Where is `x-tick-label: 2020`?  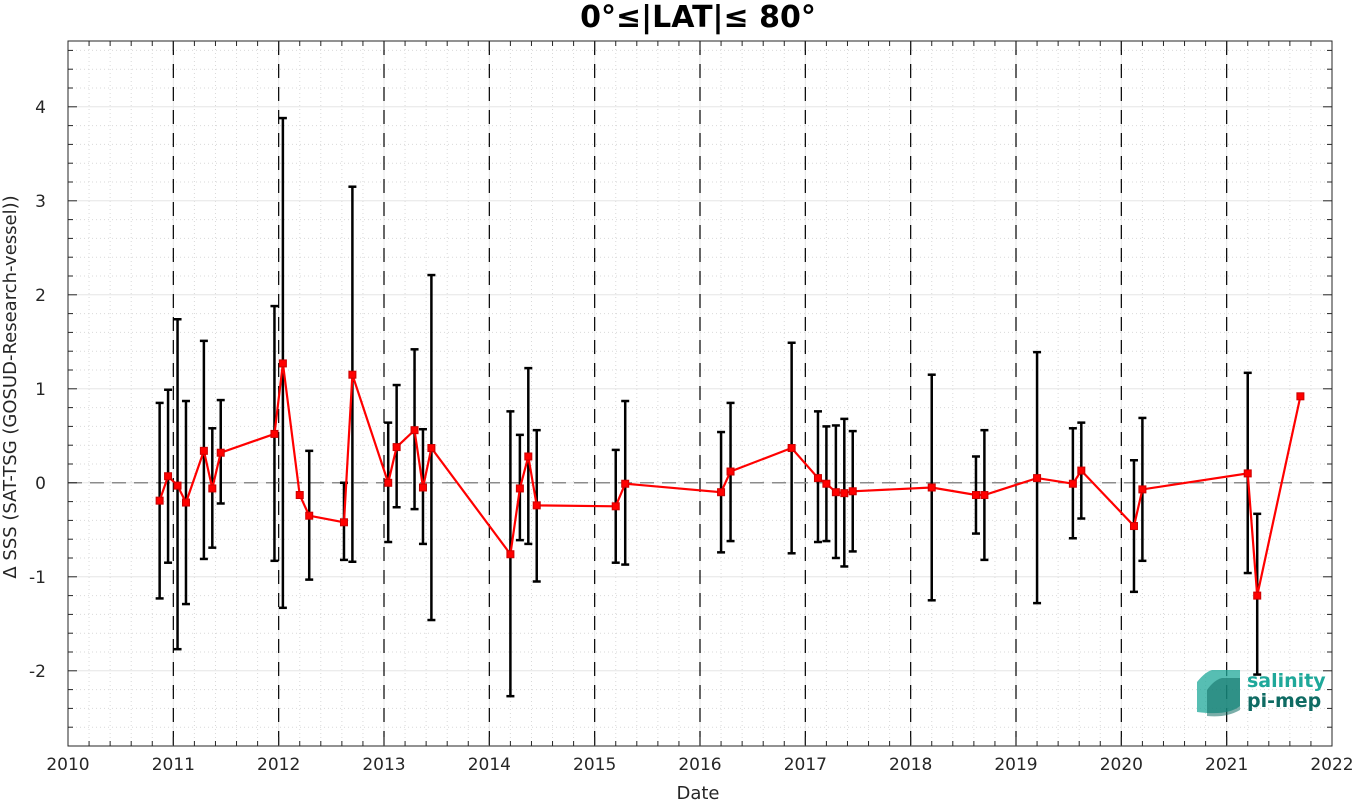
x-tick-label: 2020 is located at coordinates (1121, 765).